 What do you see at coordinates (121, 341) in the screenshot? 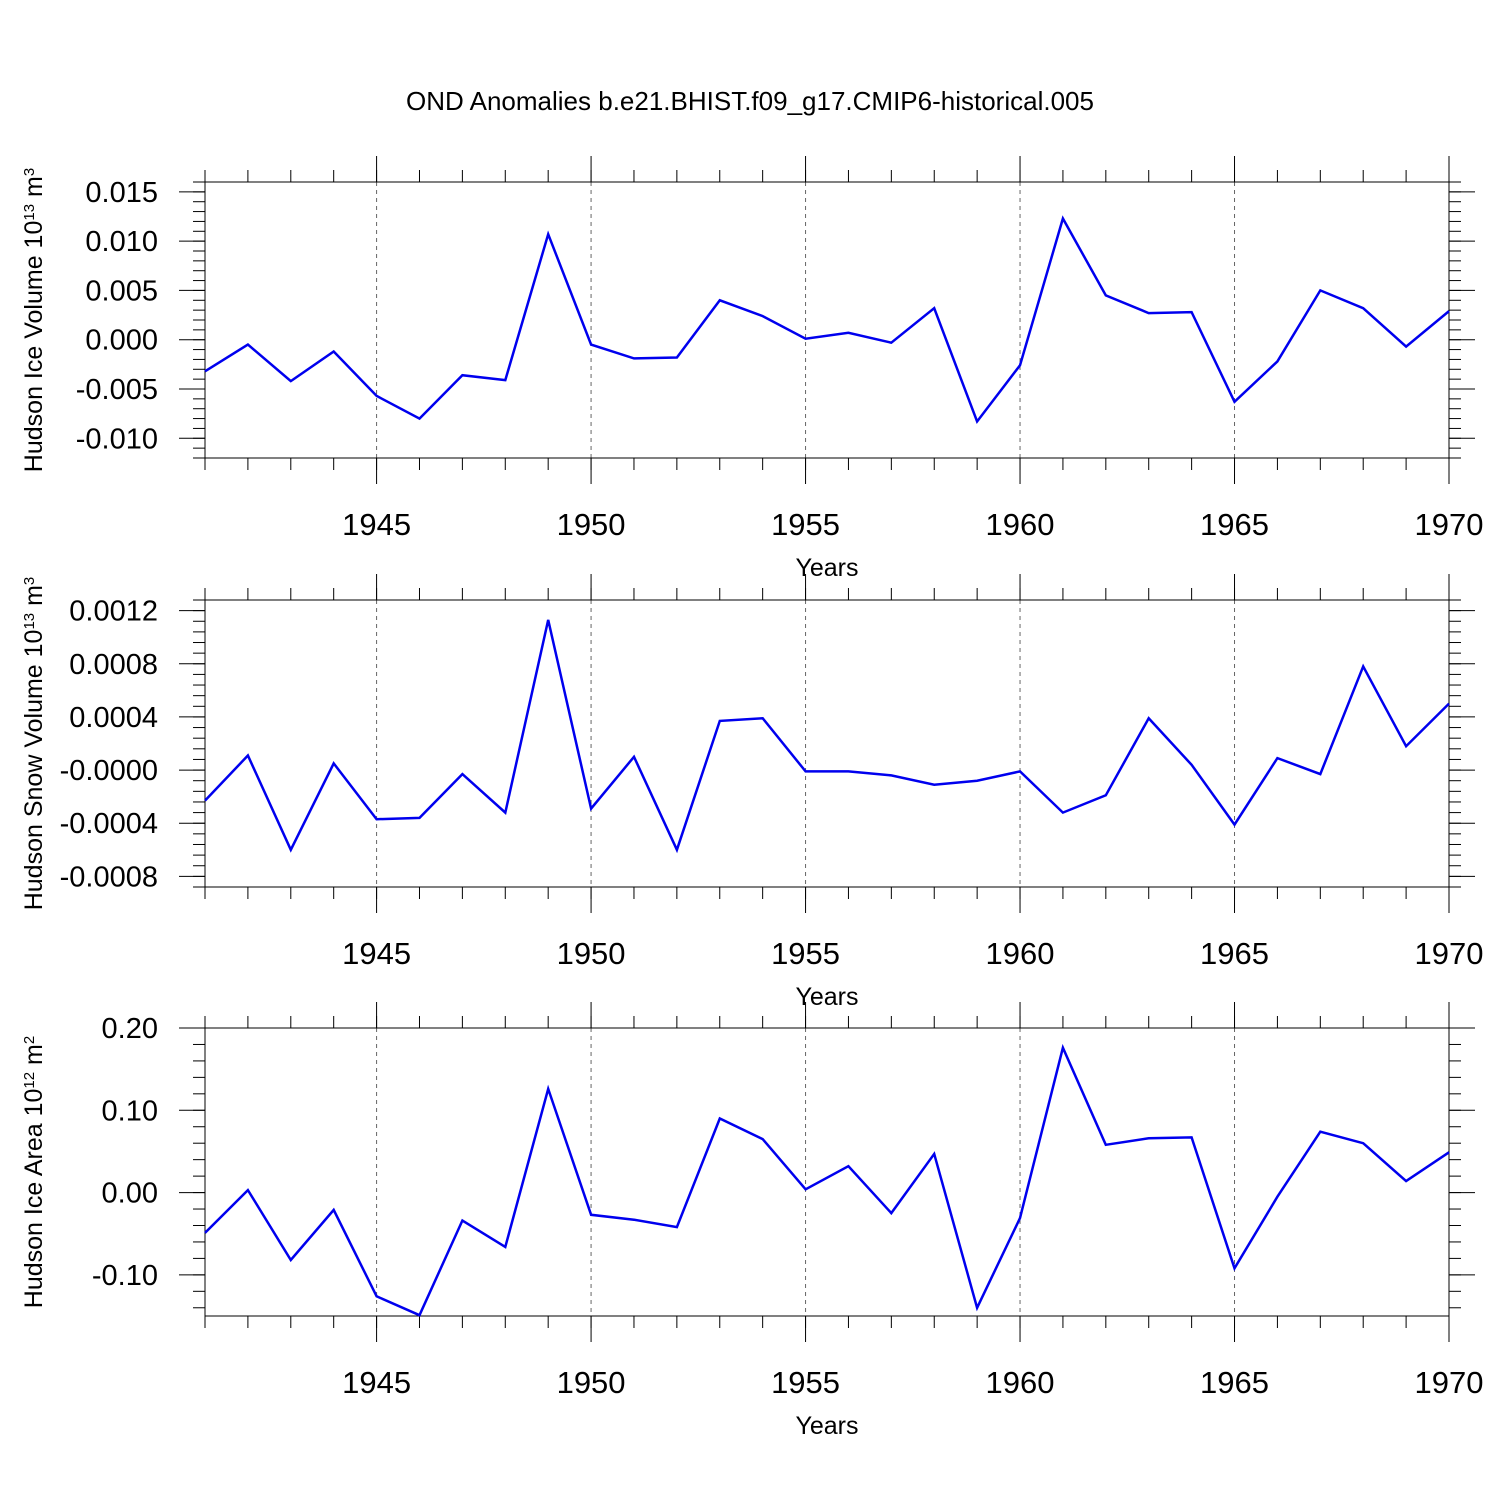
I see `y-tick-label: 0.000` at bounding box center [121, 341].